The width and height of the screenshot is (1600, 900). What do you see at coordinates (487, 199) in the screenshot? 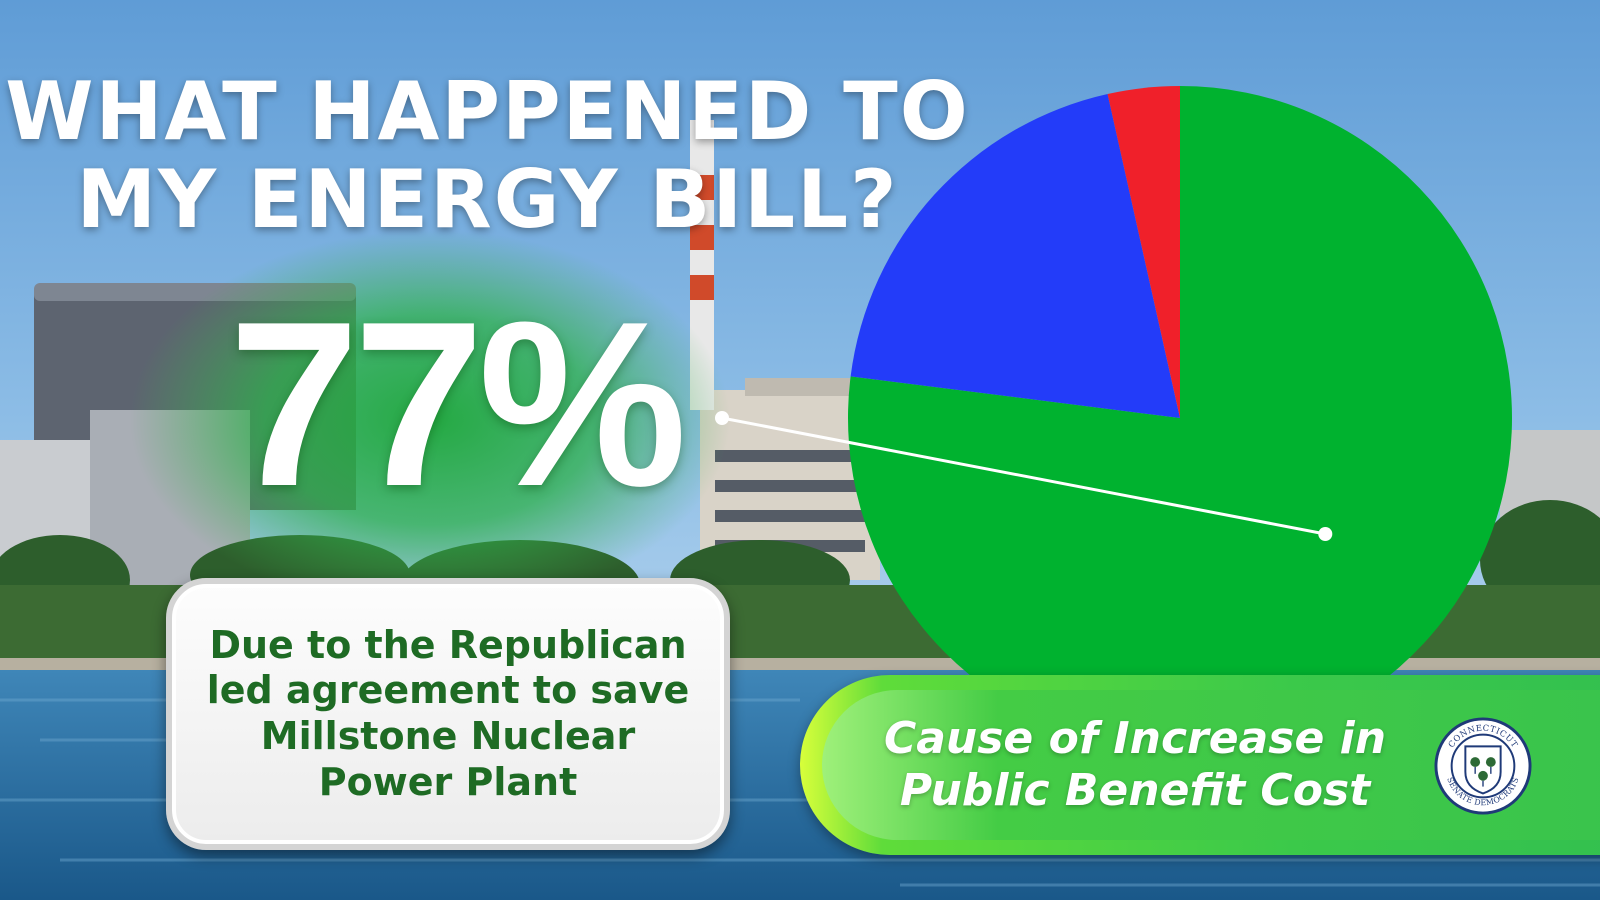
I see `headline-line-2: MY ENERGY BILL?` at bounding box center [487, 199].